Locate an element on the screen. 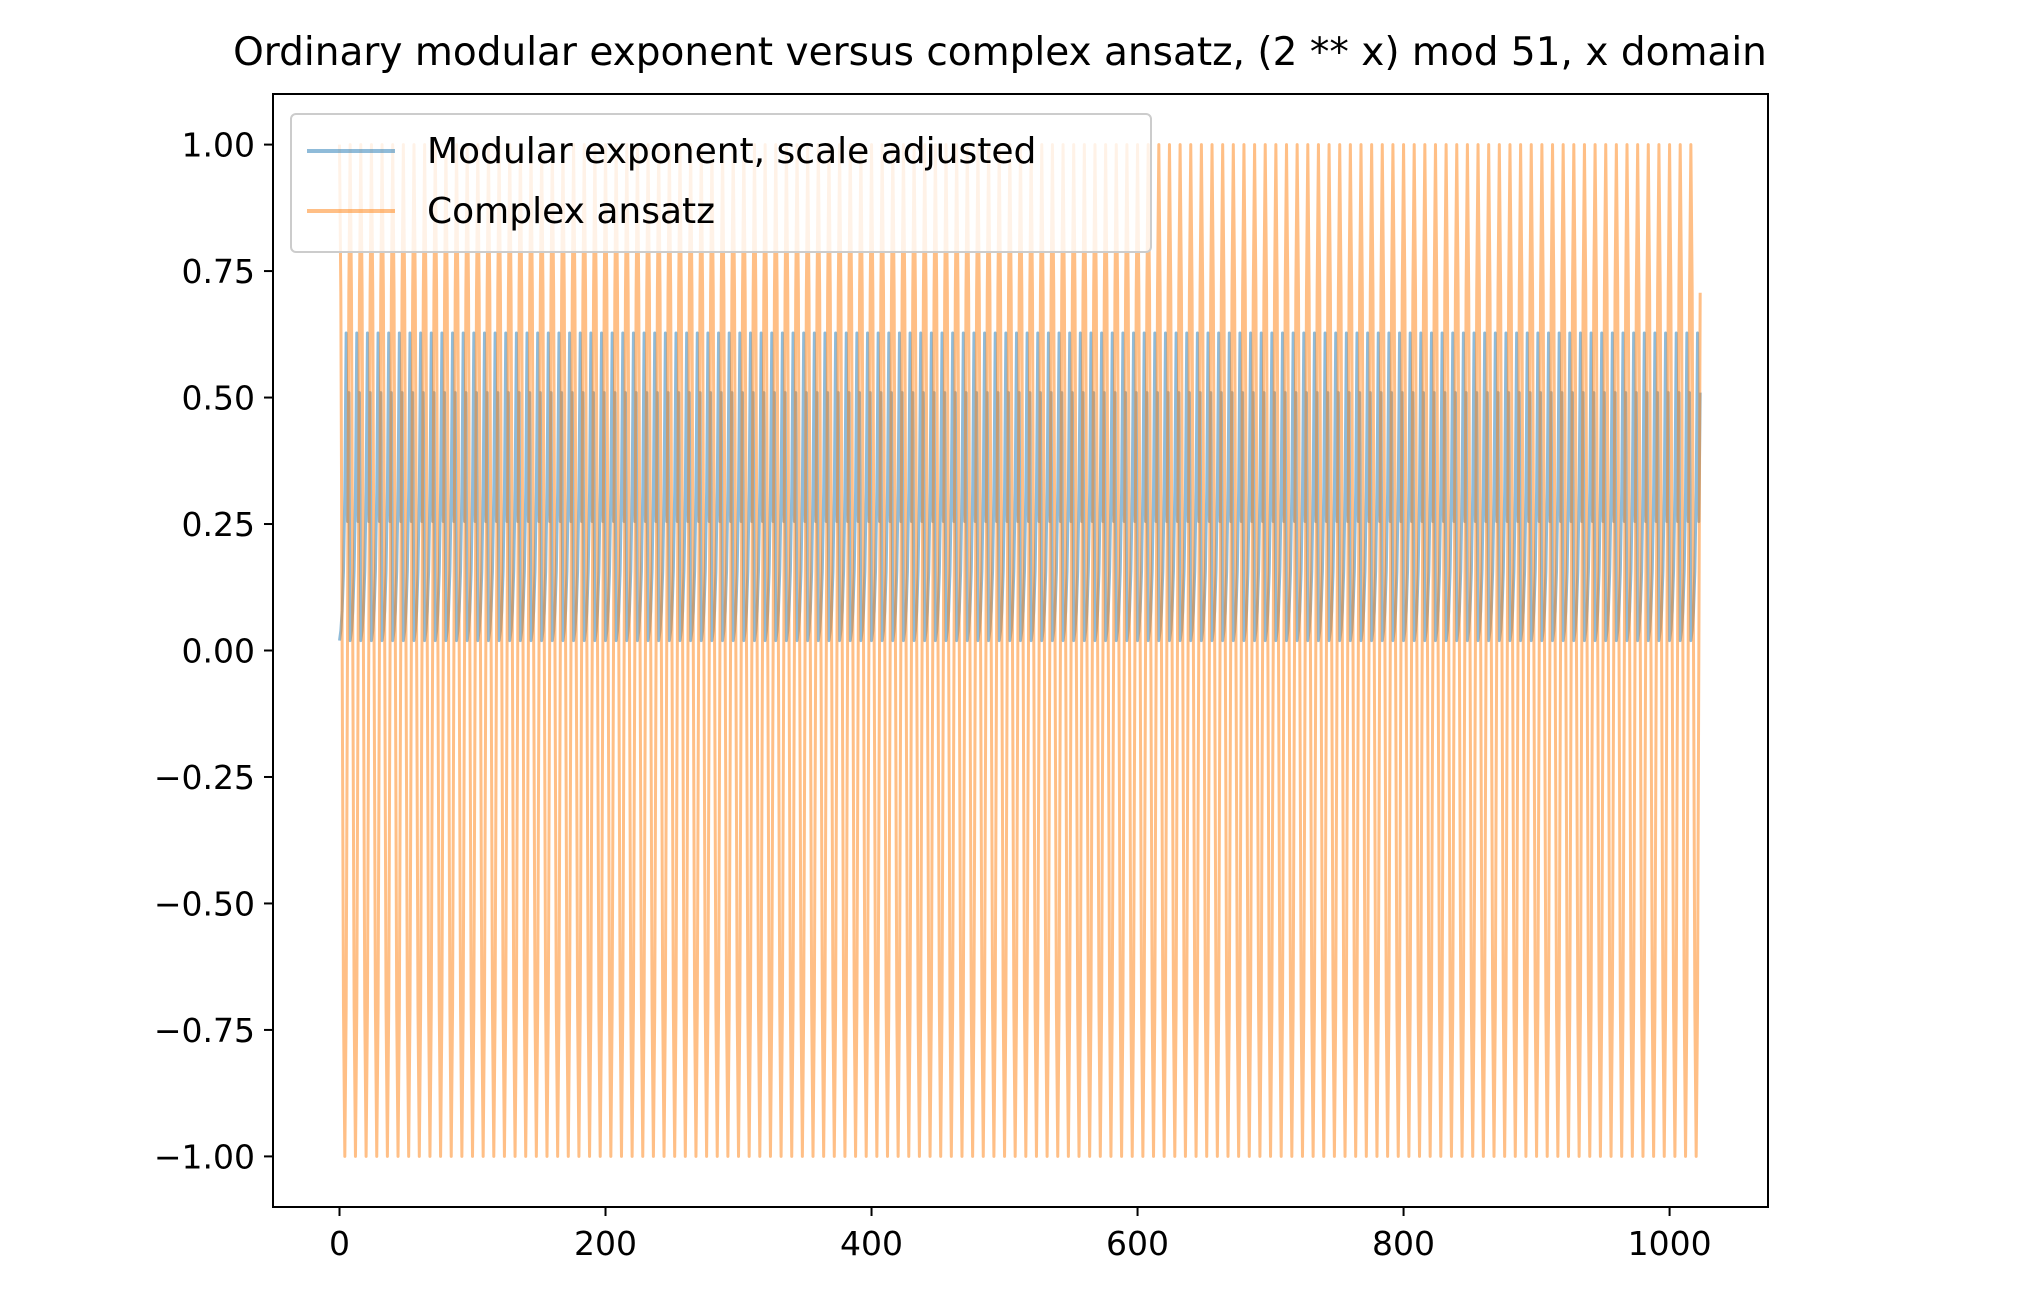  y-tick-label: −0.25 is located at coordinates (204, 777).